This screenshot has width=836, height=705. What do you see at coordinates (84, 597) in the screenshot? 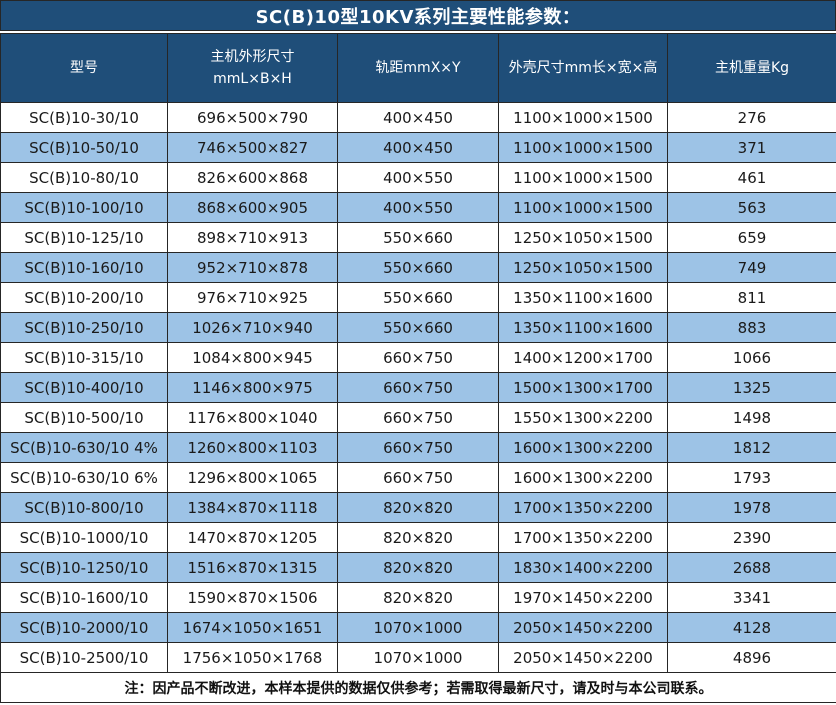
I see `table-cell: SC(B)10-1600/10` at bounding box center [84, 597].